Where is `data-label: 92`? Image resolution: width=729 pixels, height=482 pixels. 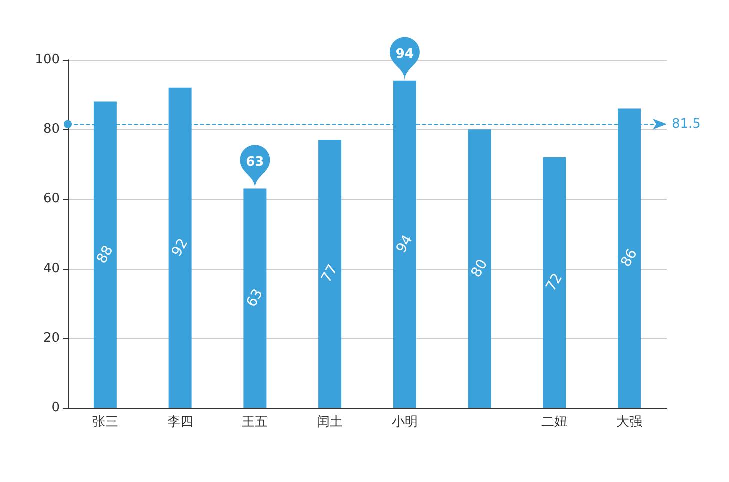
data-label: 92 is located at coordinates (180, 248).